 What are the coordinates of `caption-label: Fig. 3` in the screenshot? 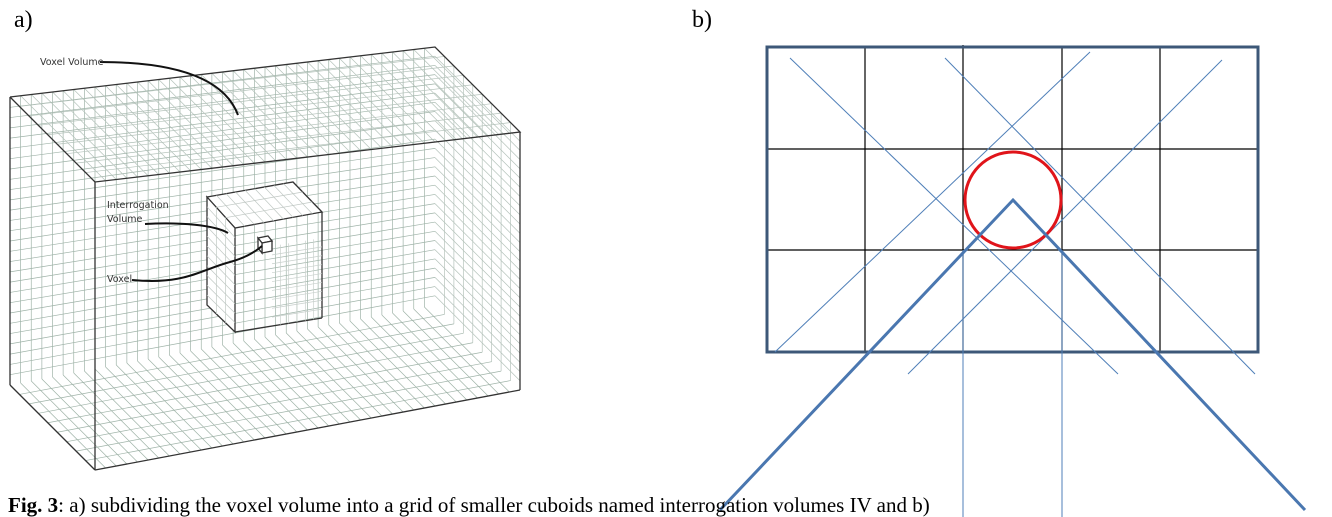 It's located at (33, 505).